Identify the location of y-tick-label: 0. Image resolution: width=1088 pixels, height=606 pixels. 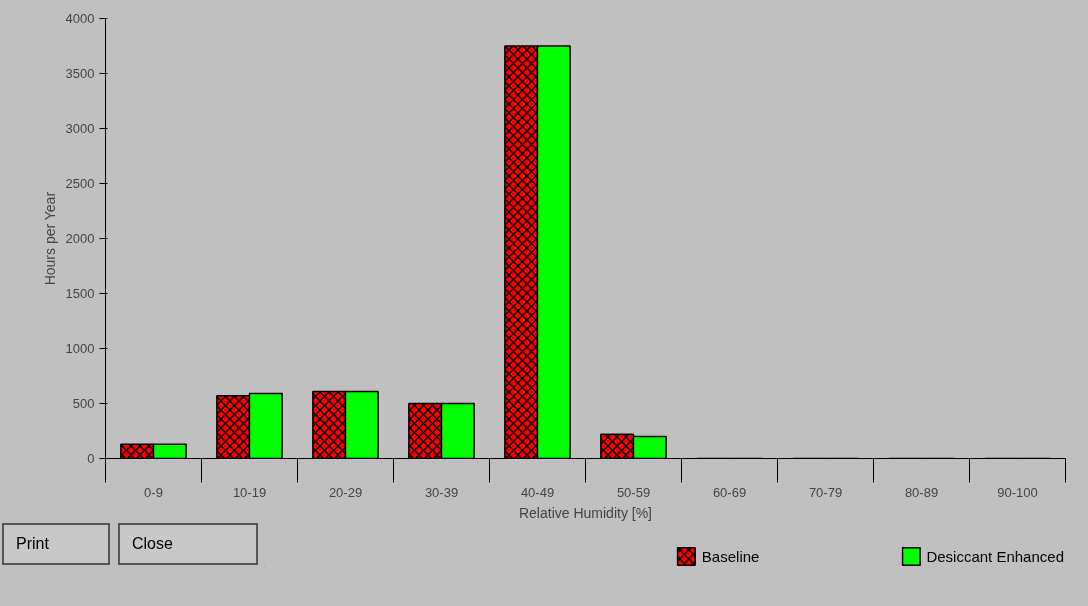
(91, 458).